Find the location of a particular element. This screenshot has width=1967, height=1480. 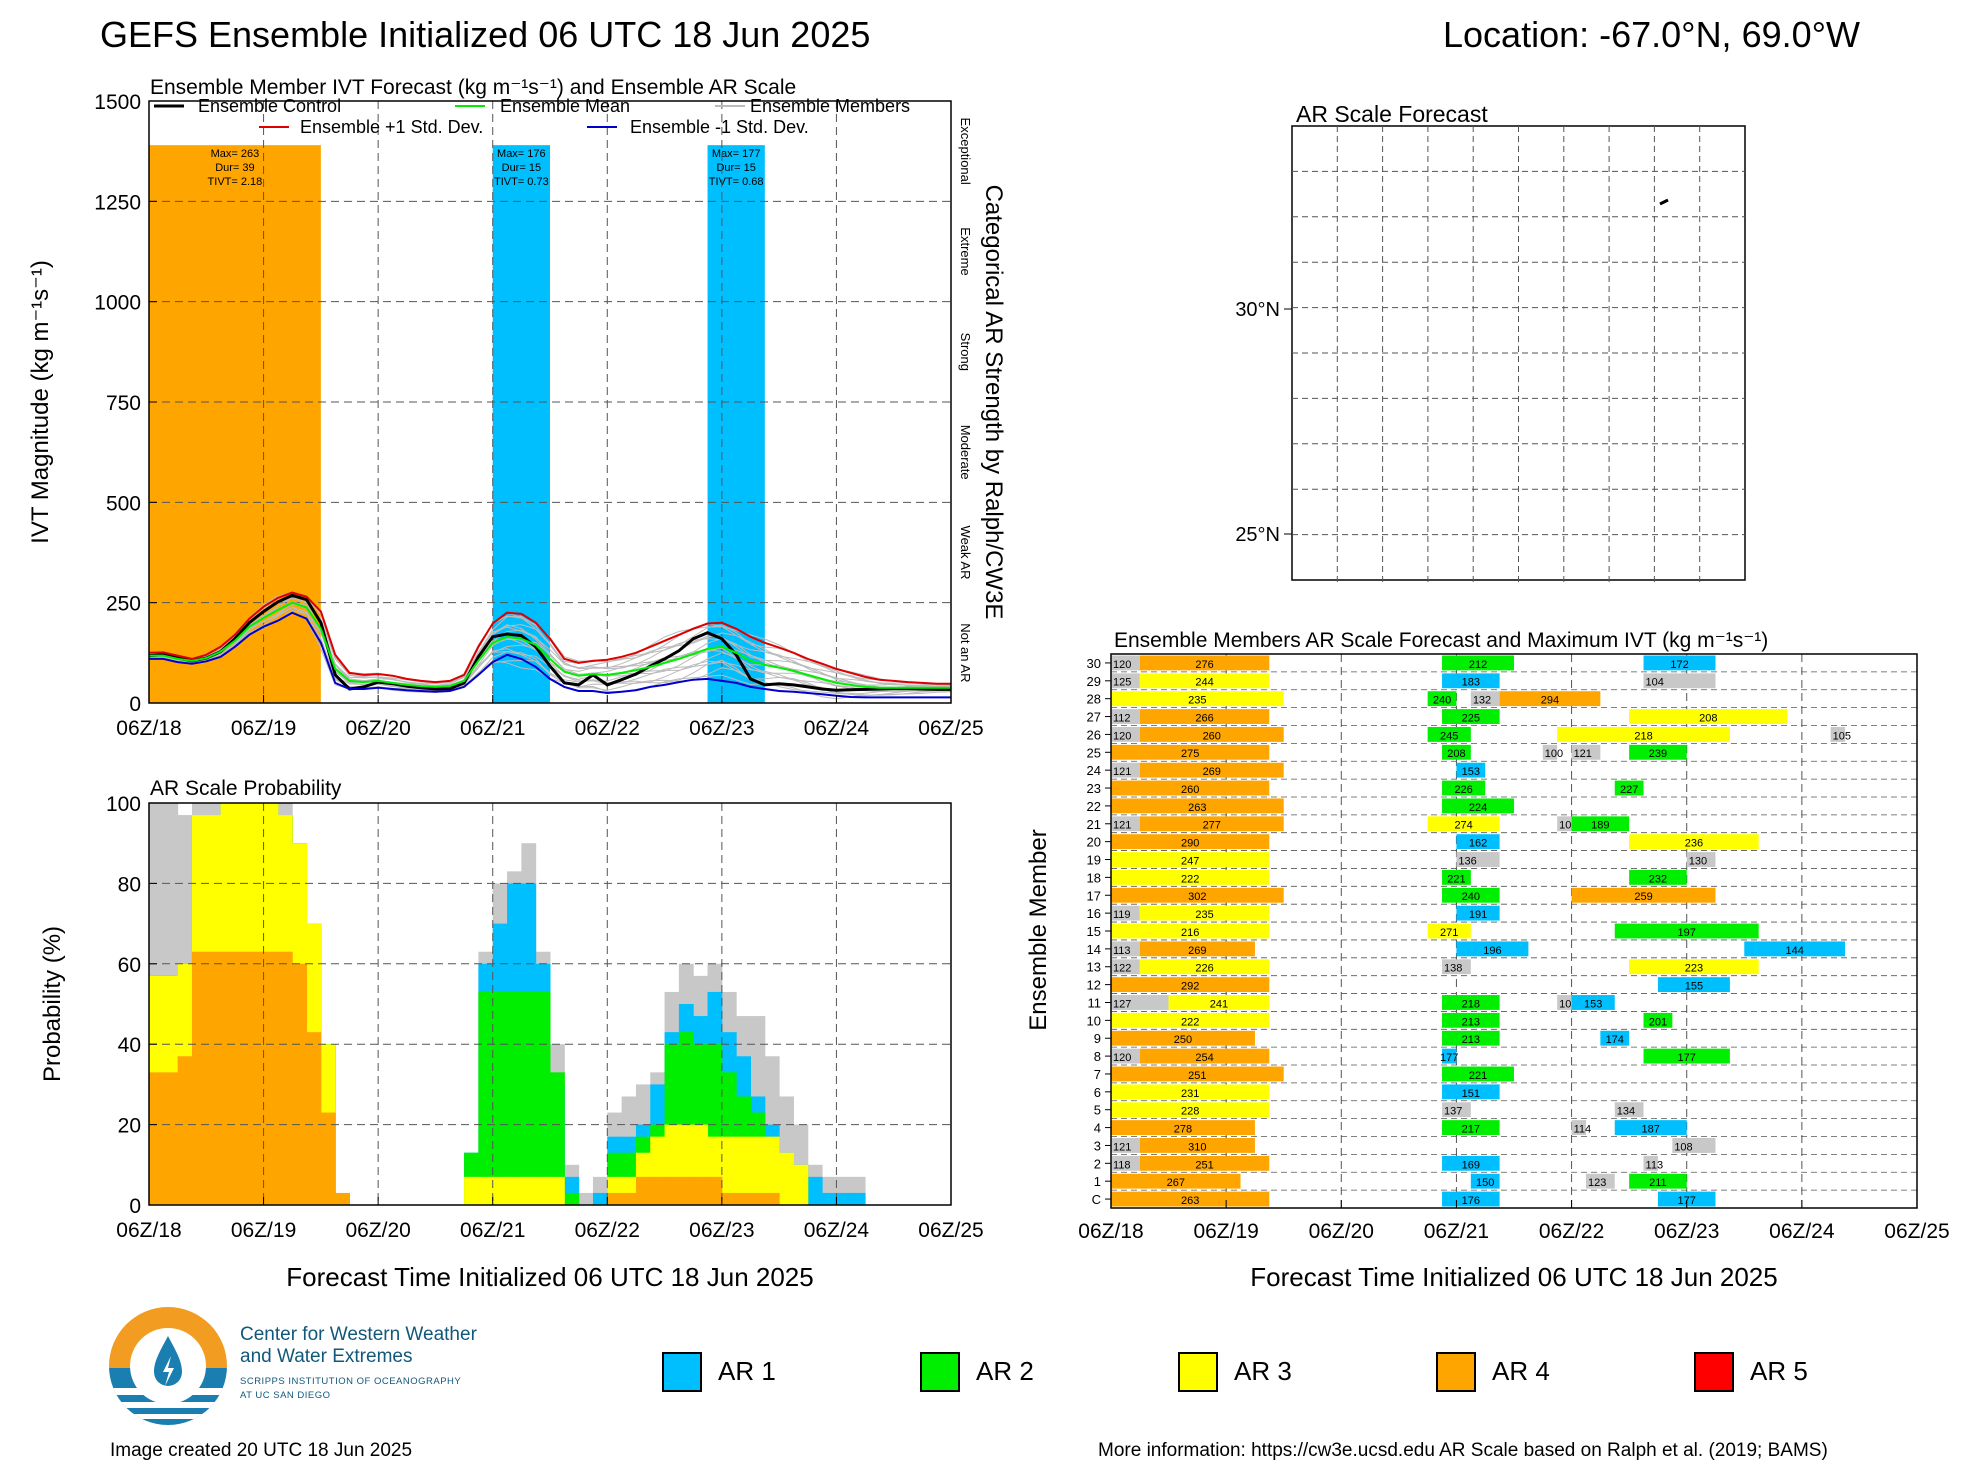

y-tick-label: 80 is located at coordinates (129, 884).